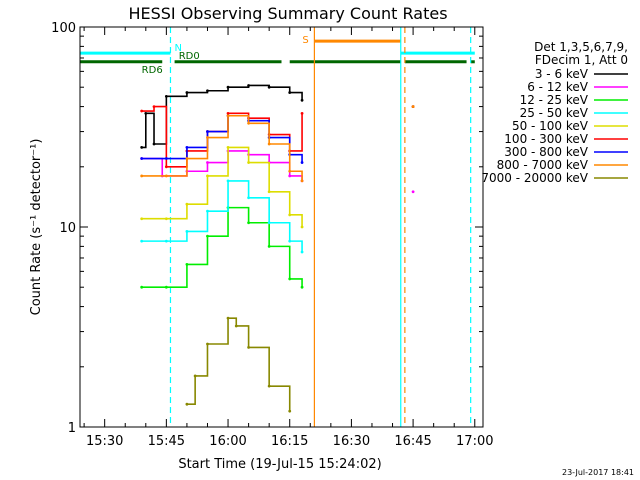 The image size is (640, 480). I want to click on legend-label-1: 6 - 12 keV, so click(558, 87).